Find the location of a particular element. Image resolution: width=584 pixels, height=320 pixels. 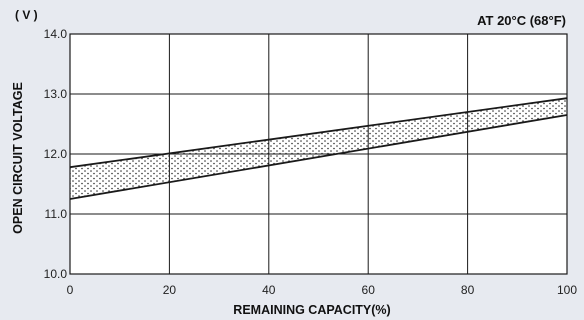

y-axis-title: OPEN CIRCUIT VOLTAGE is located at coordinates (18, 158).